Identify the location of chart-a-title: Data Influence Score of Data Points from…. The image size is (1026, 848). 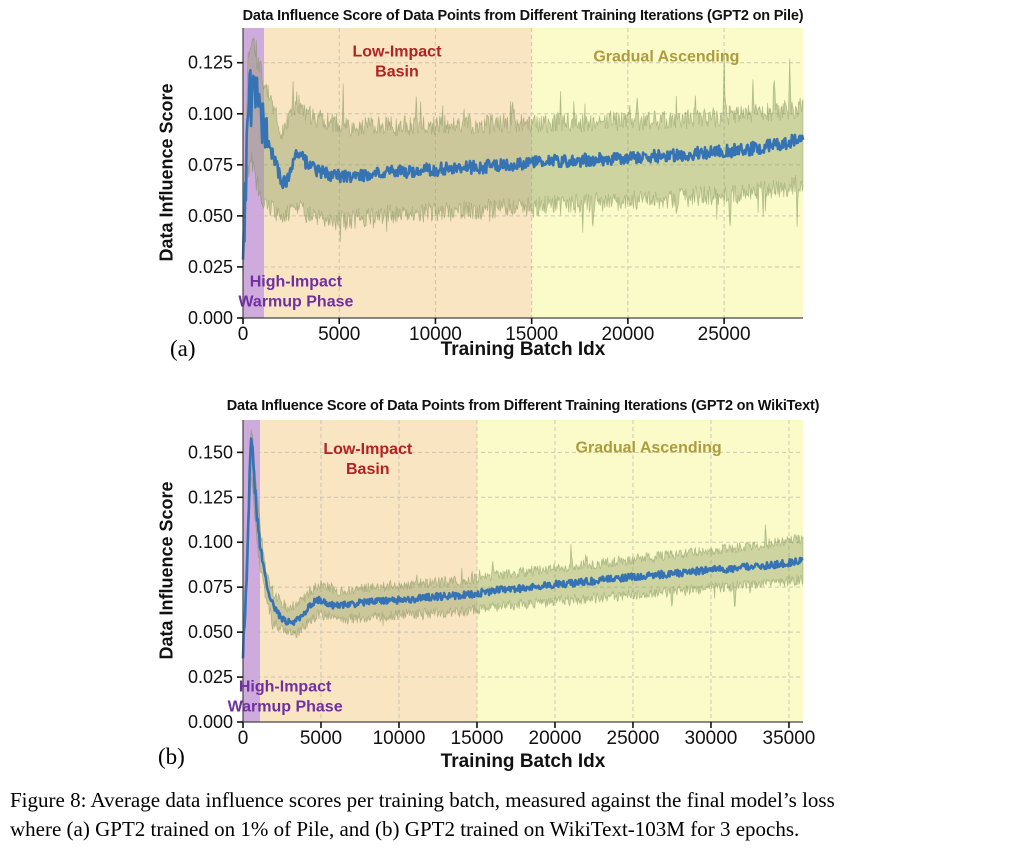
(523, 16).